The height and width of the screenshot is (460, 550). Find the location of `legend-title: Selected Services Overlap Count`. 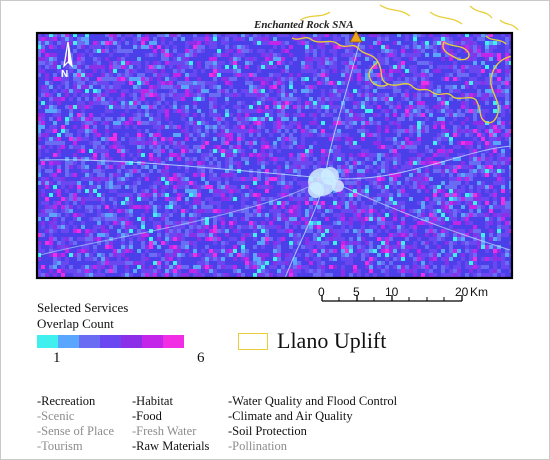

legend-title: Selected Services Overlap Count is located at coordinates (82, 316).